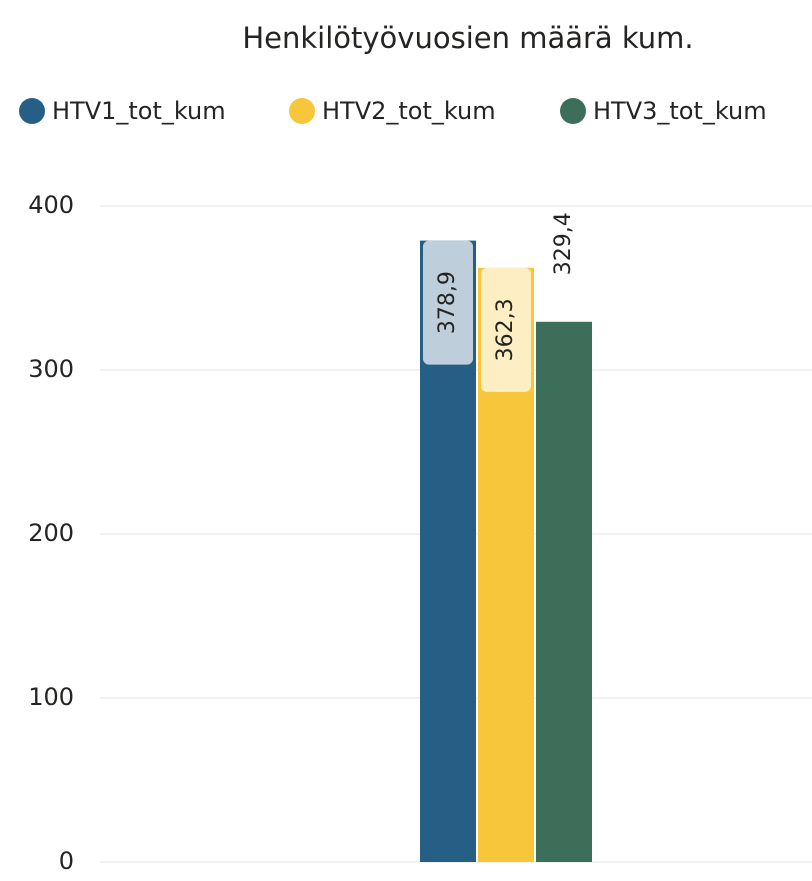  Describe the element at coordinates (51, 205) in the screenshot. I see `y-tick-label: 400` at that location.